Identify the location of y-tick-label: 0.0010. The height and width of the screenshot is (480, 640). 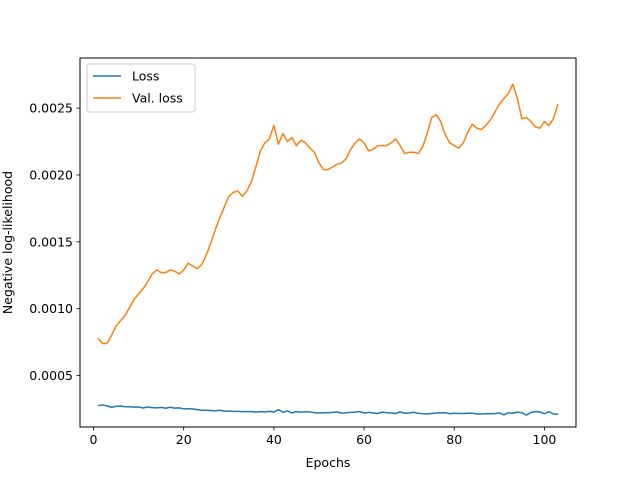
(51, 308).